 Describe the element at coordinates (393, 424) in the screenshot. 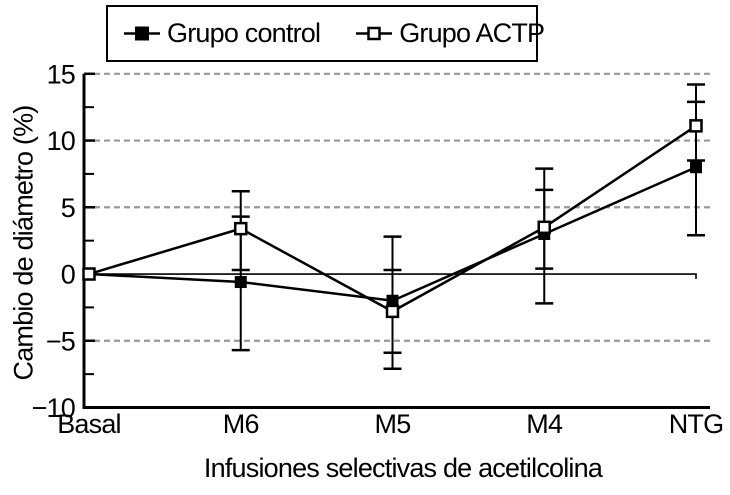

I see `x-category-label: M5` at that location.